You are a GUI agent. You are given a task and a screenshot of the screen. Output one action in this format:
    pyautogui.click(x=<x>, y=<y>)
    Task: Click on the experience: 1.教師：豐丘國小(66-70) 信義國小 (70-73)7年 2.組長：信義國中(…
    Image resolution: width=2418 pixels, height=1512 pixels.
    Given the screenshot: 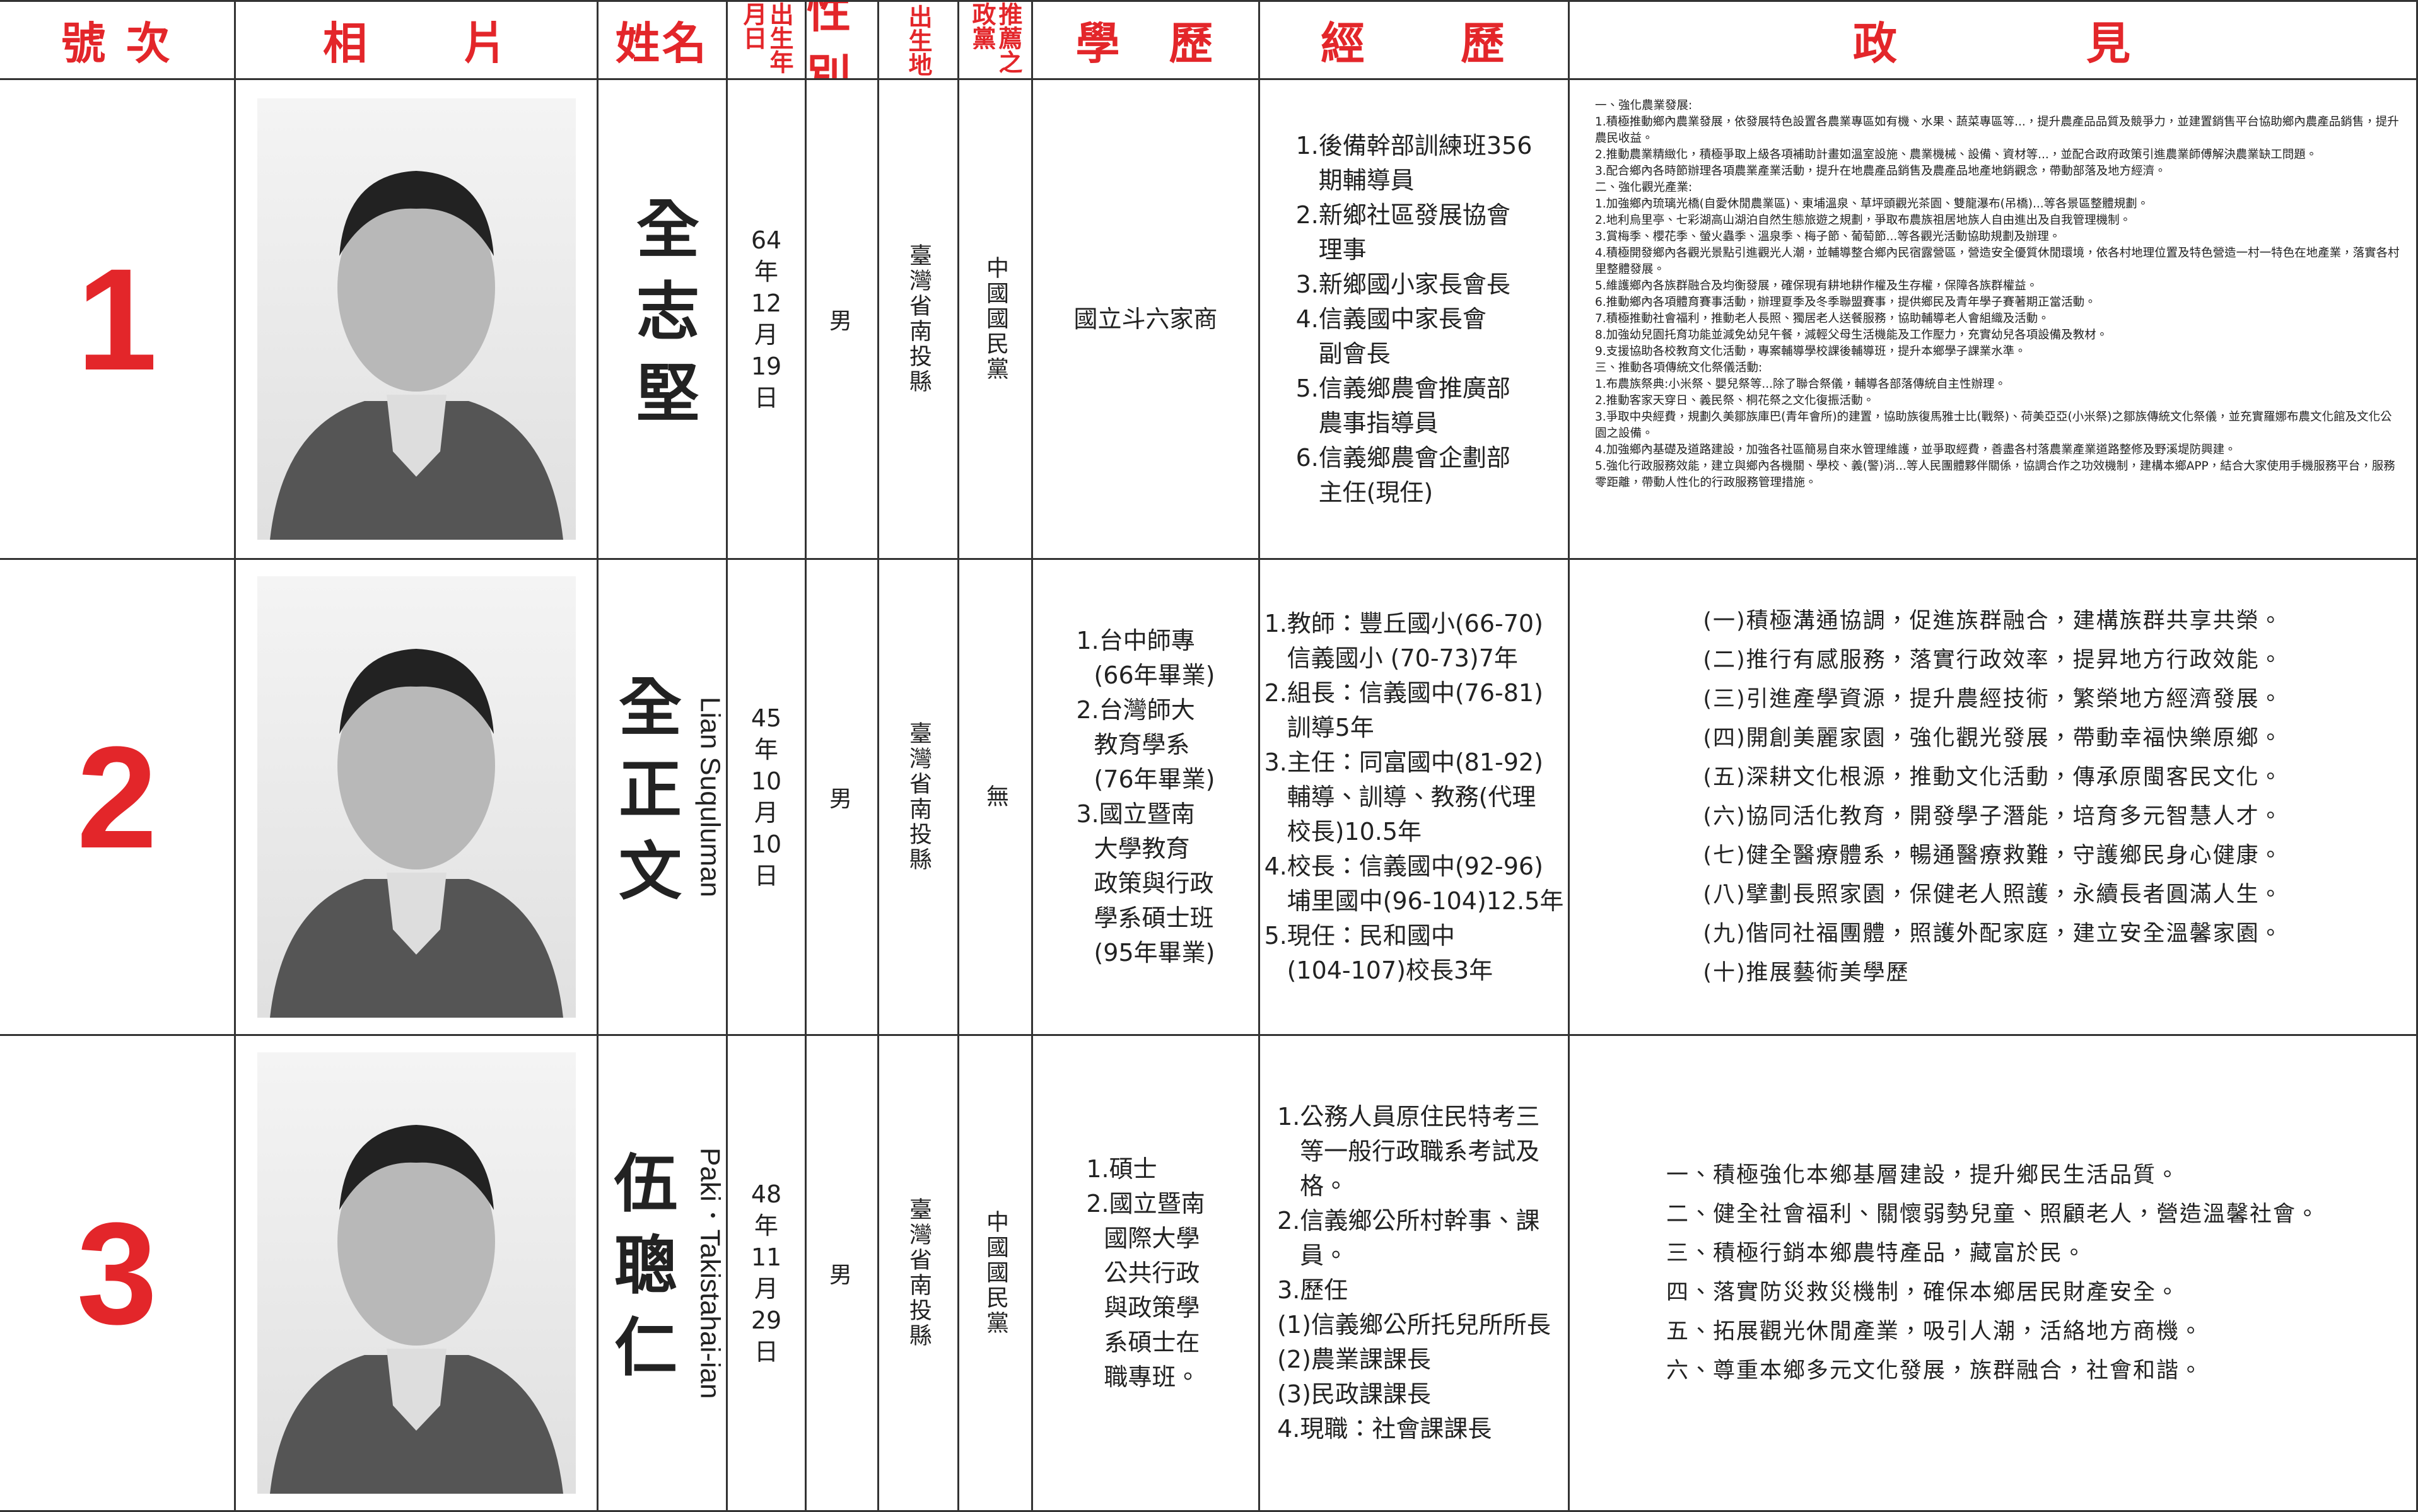 What is the action you would take?
    pyautogui.click(x=1414, y=798)
    